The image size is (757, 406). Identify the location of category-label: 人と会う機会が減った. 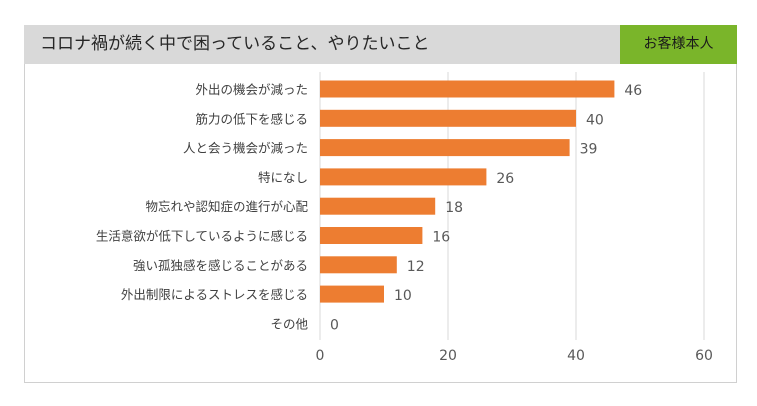
(245, 148).